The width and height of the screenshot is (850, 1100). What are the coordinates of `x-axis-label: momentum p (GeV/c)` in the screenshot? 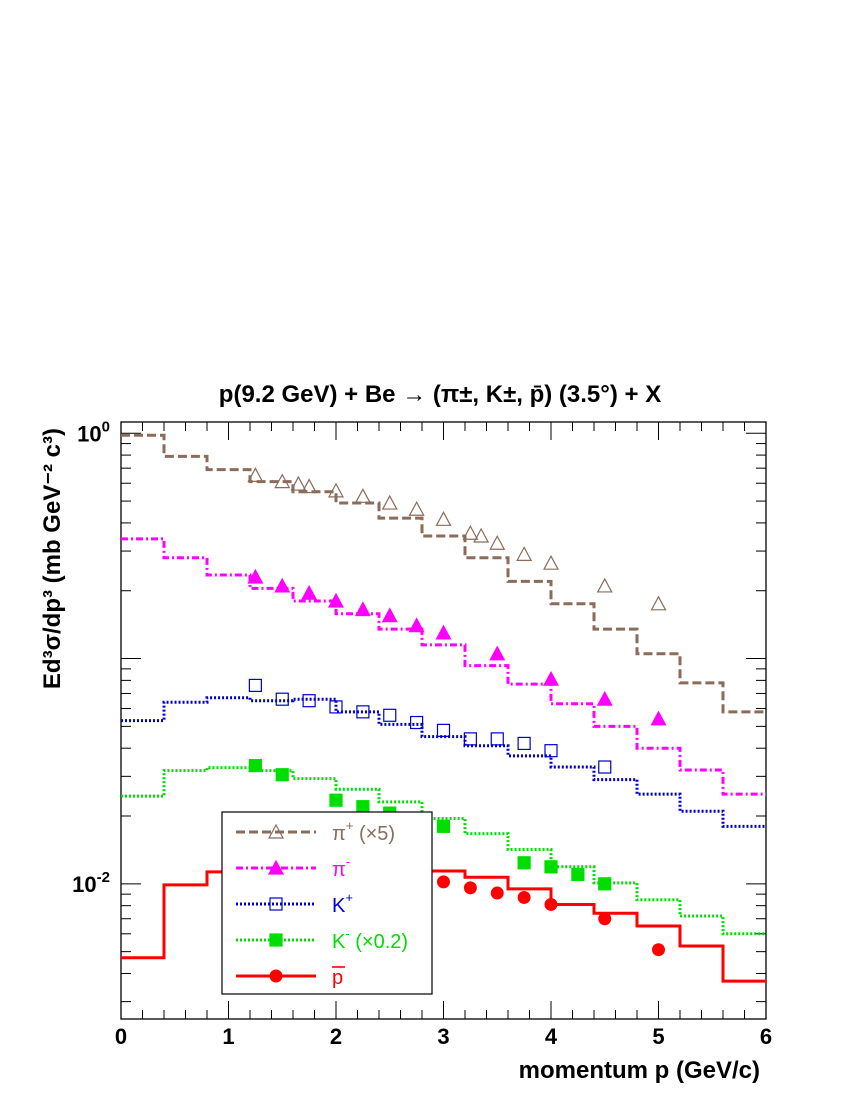 It's located at (639, 1070).